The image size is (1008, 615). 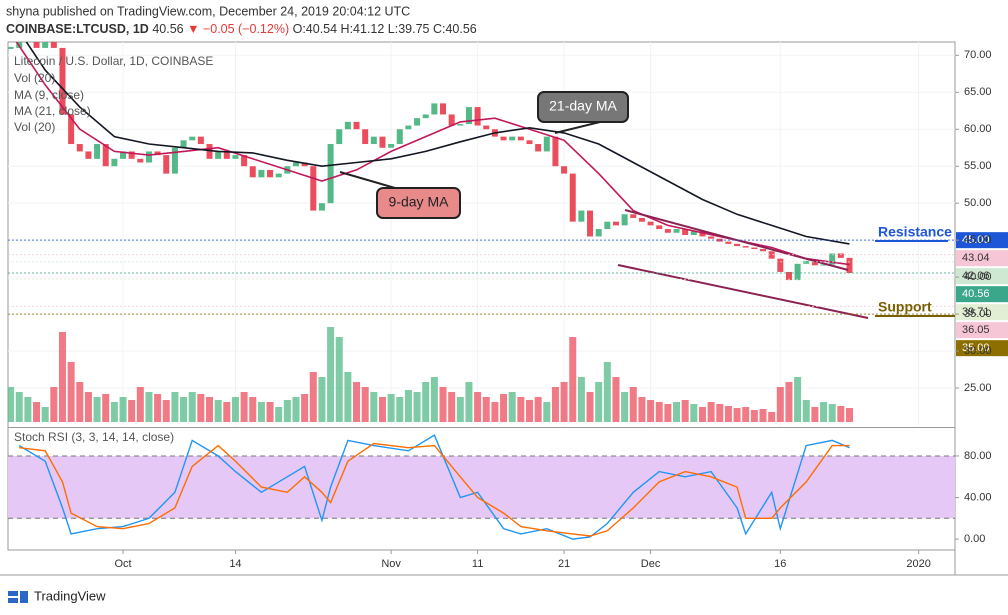 I want to click on change: ▼ −0.05 (−0.12%), so click(x=238, y=29).